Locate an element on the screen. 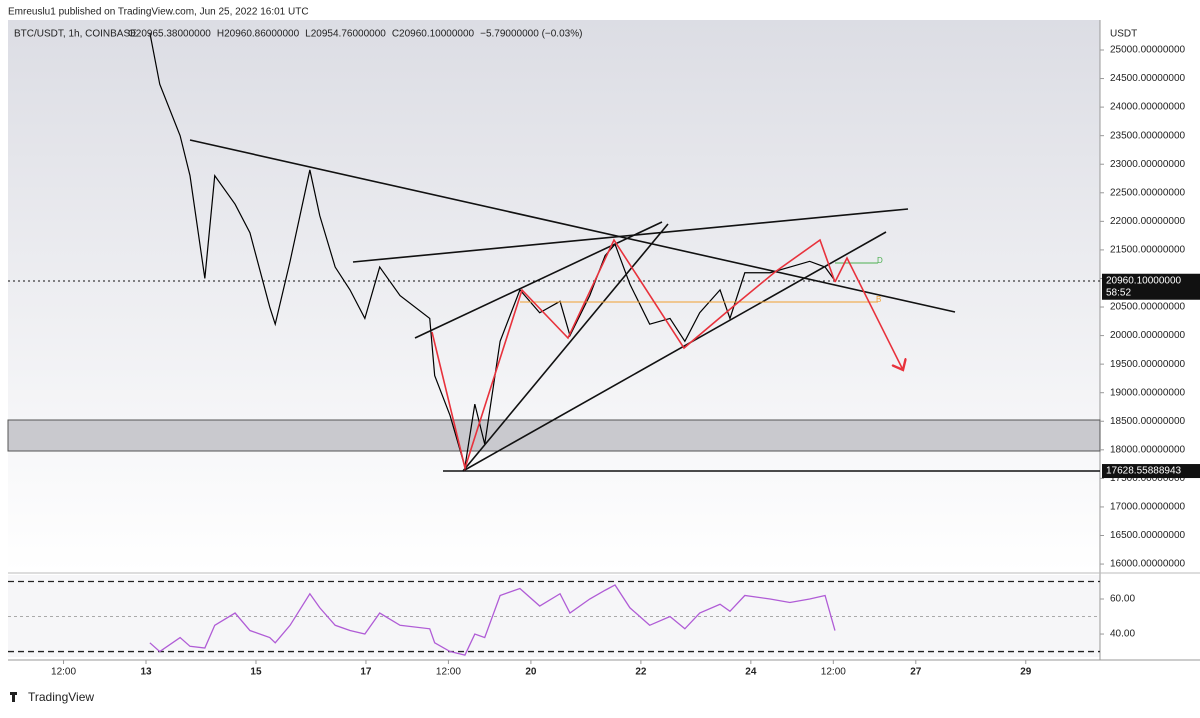 The width and height of the screenshot is (1200, 718). y-tick-label: 17000.00000000 is located at coordinates (1148, 507).